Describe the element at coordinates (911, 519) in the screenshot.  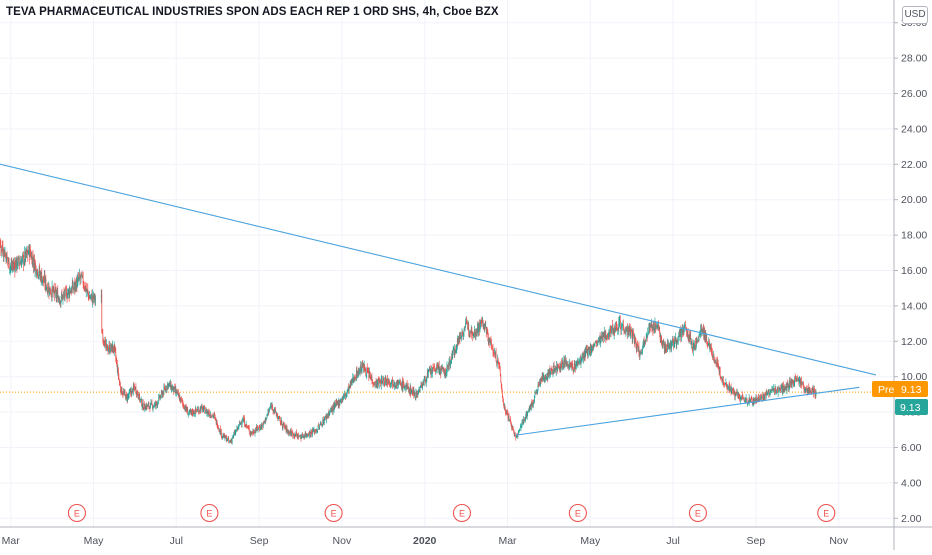
I see `y-tick-label: 2.00` at that location.